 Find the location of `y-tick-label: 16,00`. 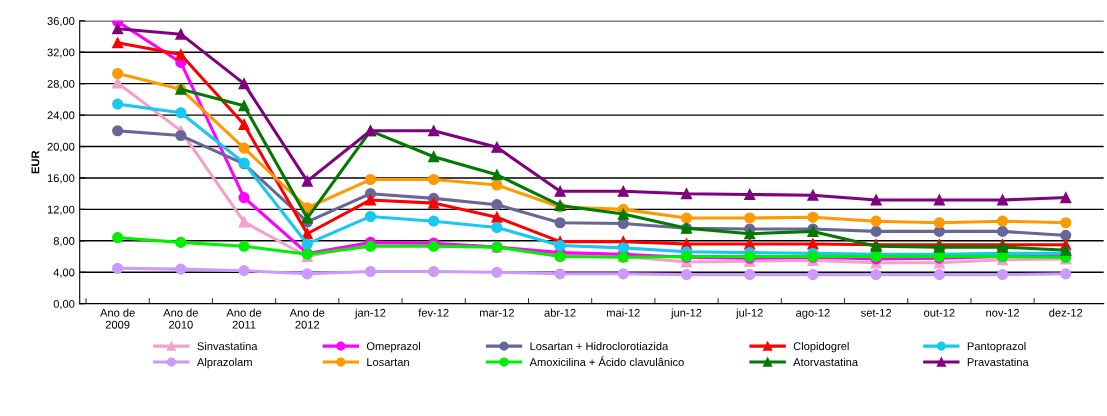

y-tick-label: 16,00 is located at coordinates (61, 179).